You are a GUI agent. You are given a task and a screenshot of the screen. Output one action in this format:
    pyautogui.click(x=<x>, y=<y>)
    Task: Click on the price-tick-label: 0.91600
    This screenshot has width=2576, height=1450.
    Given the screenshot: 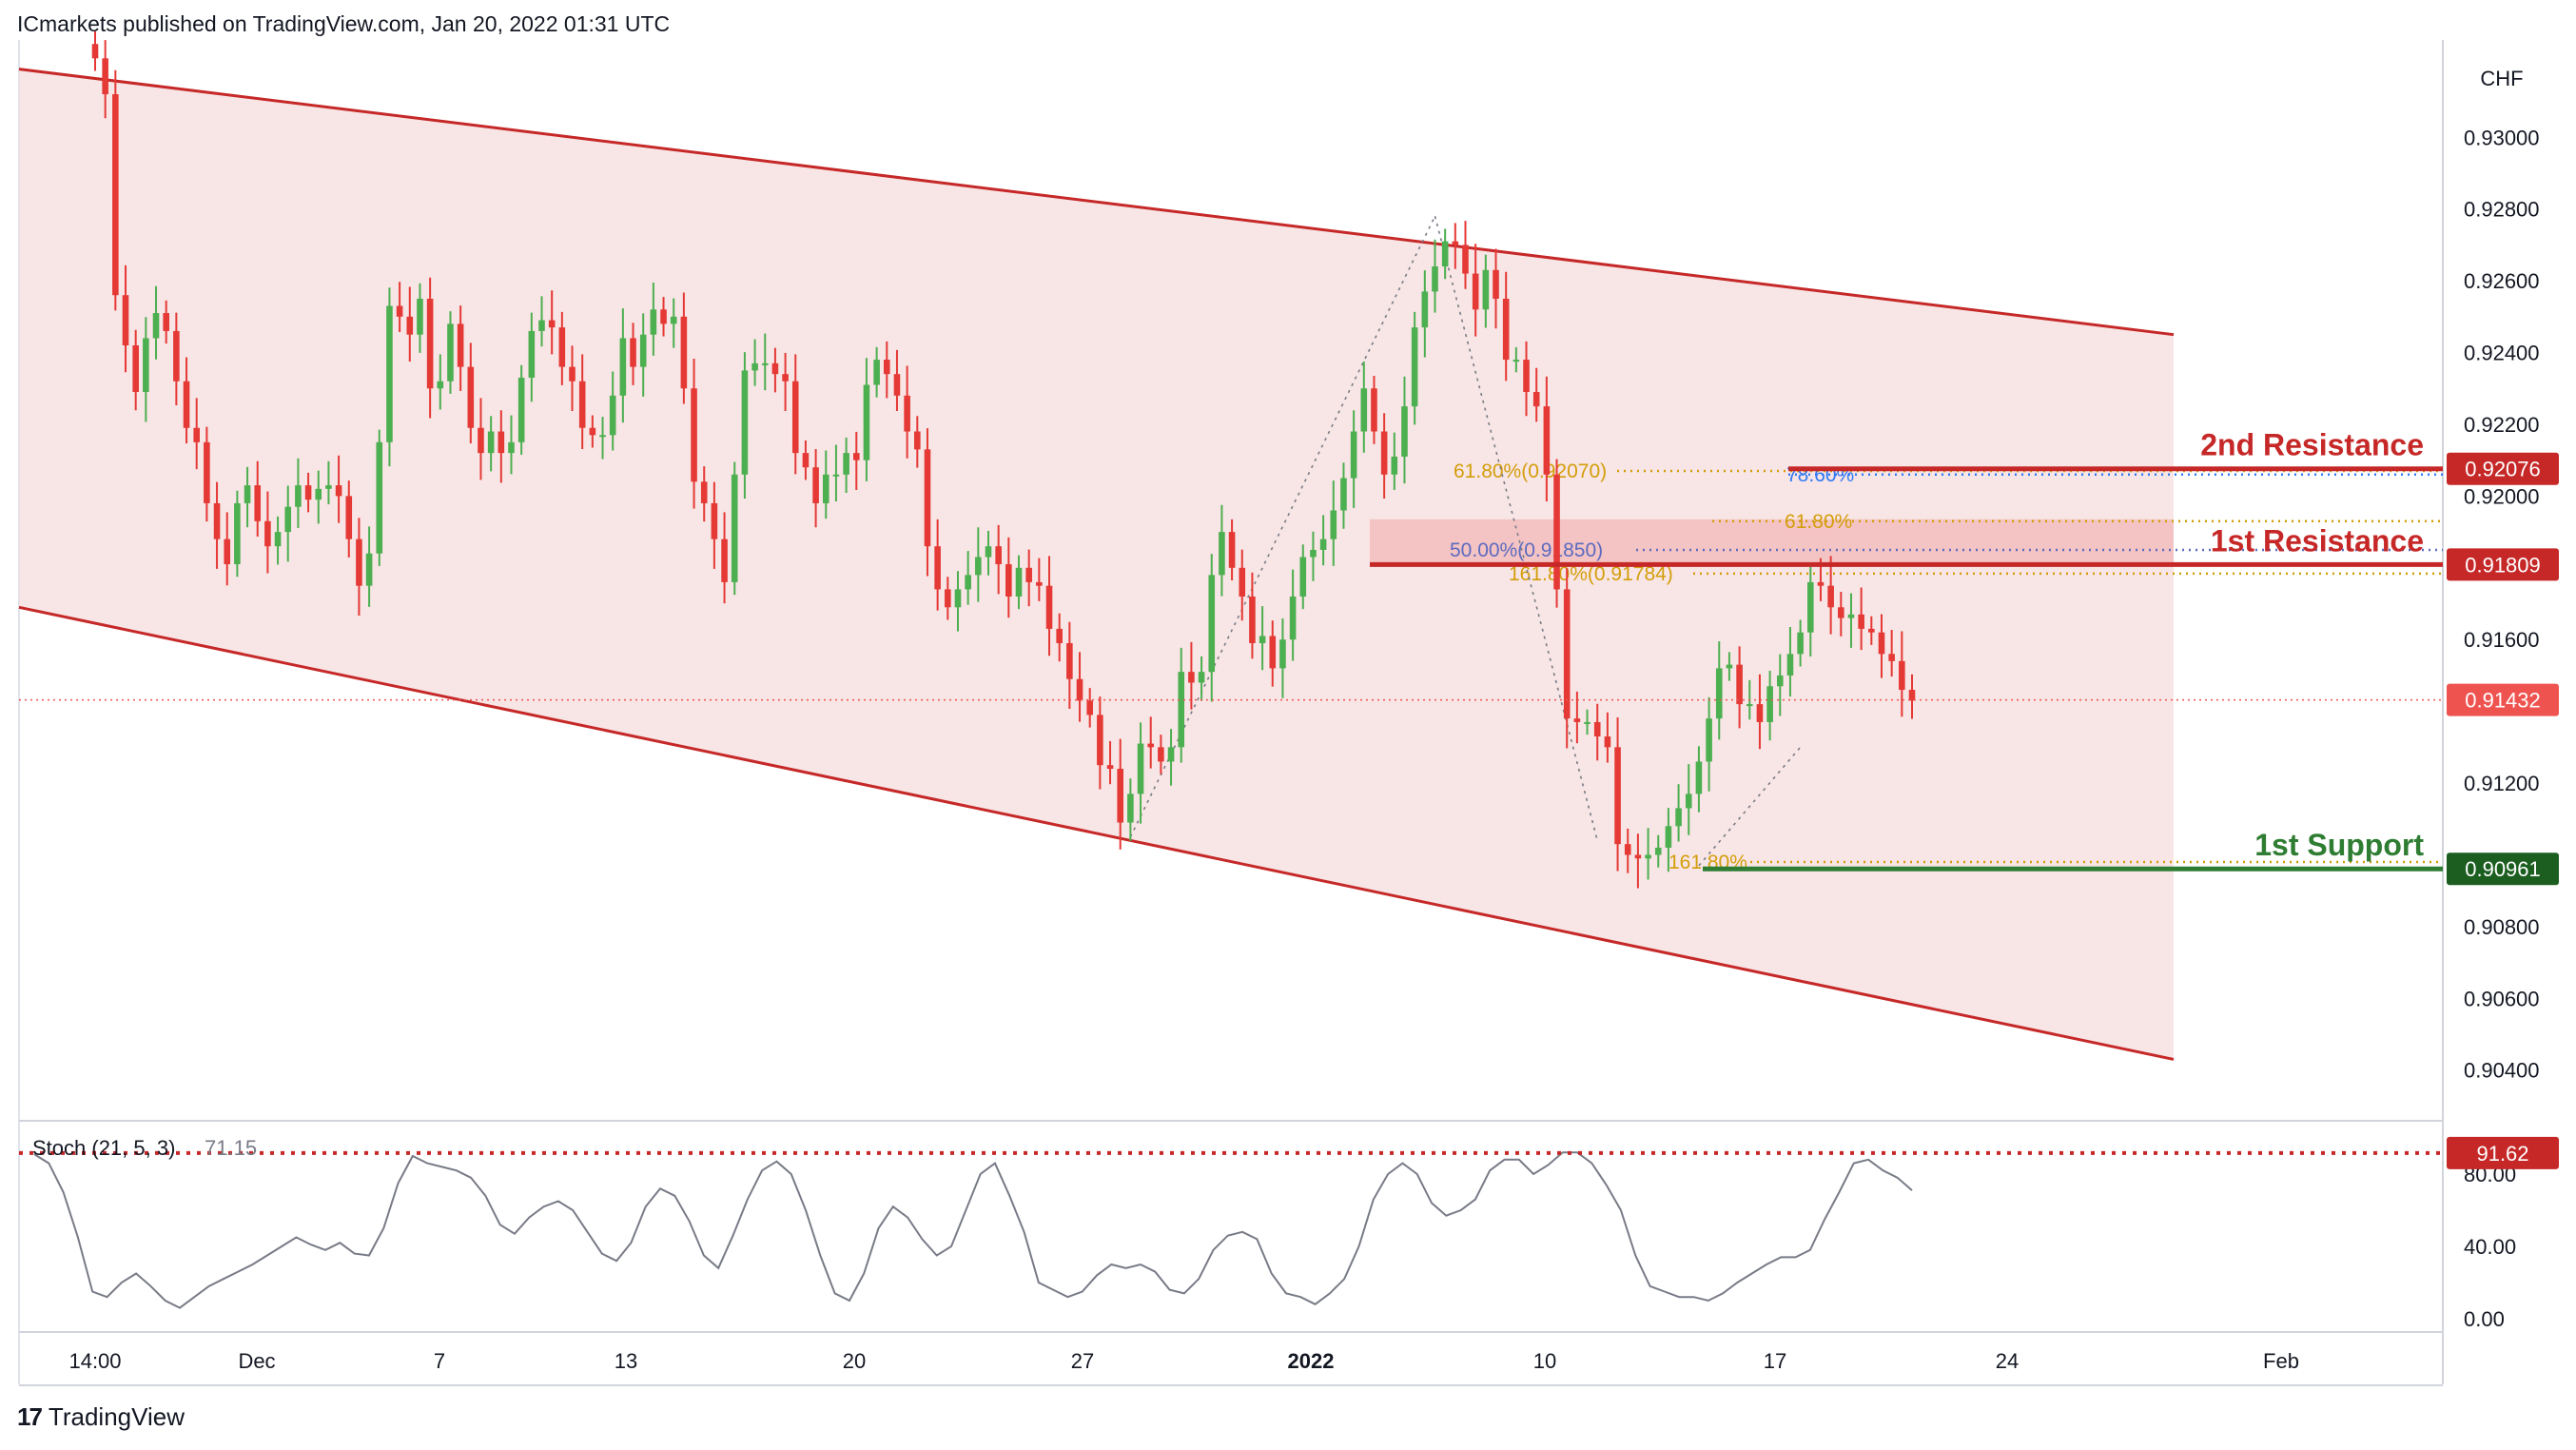 What is the action you would take?
    pyautogui.click(x=2502, y=640)
    